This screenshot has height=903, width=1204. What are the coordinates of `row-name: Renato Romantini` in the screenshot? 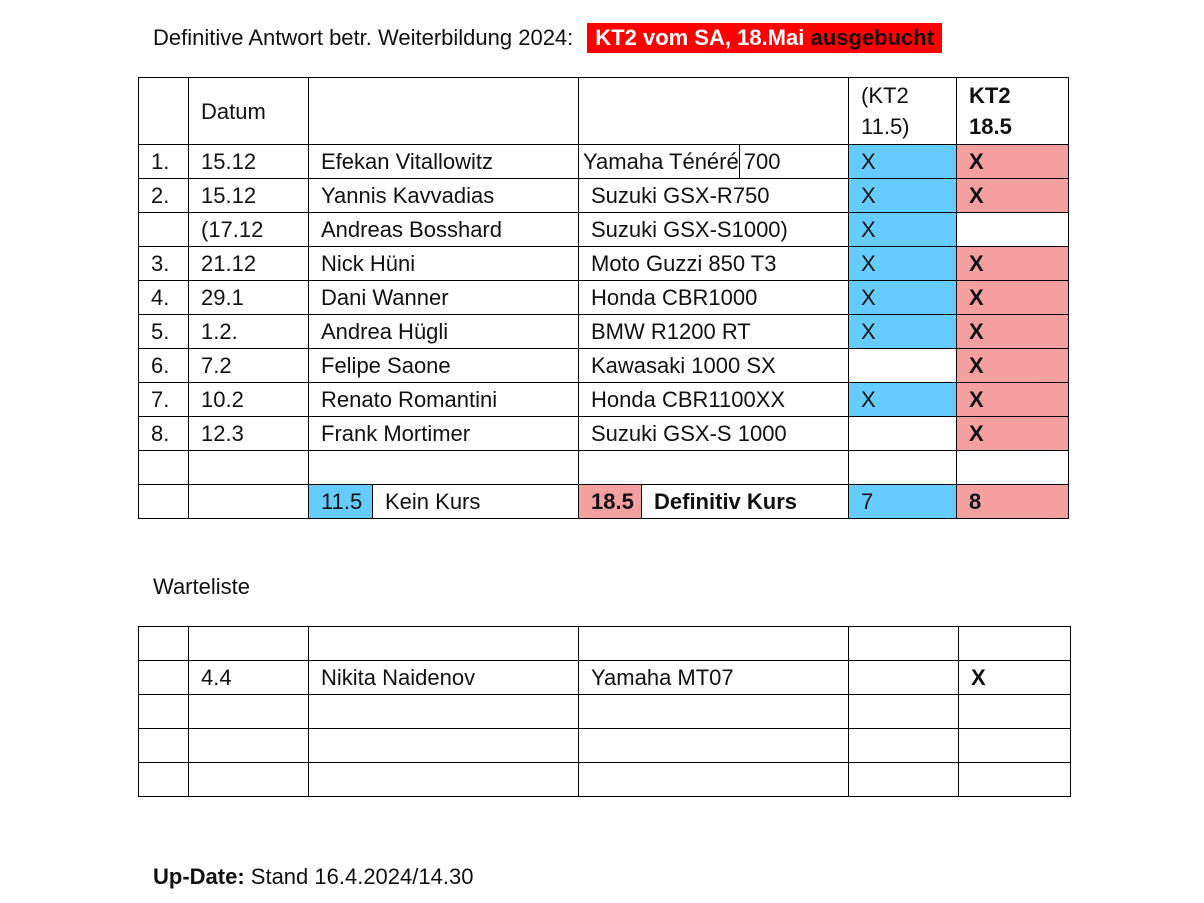 It's located at (443, 399).